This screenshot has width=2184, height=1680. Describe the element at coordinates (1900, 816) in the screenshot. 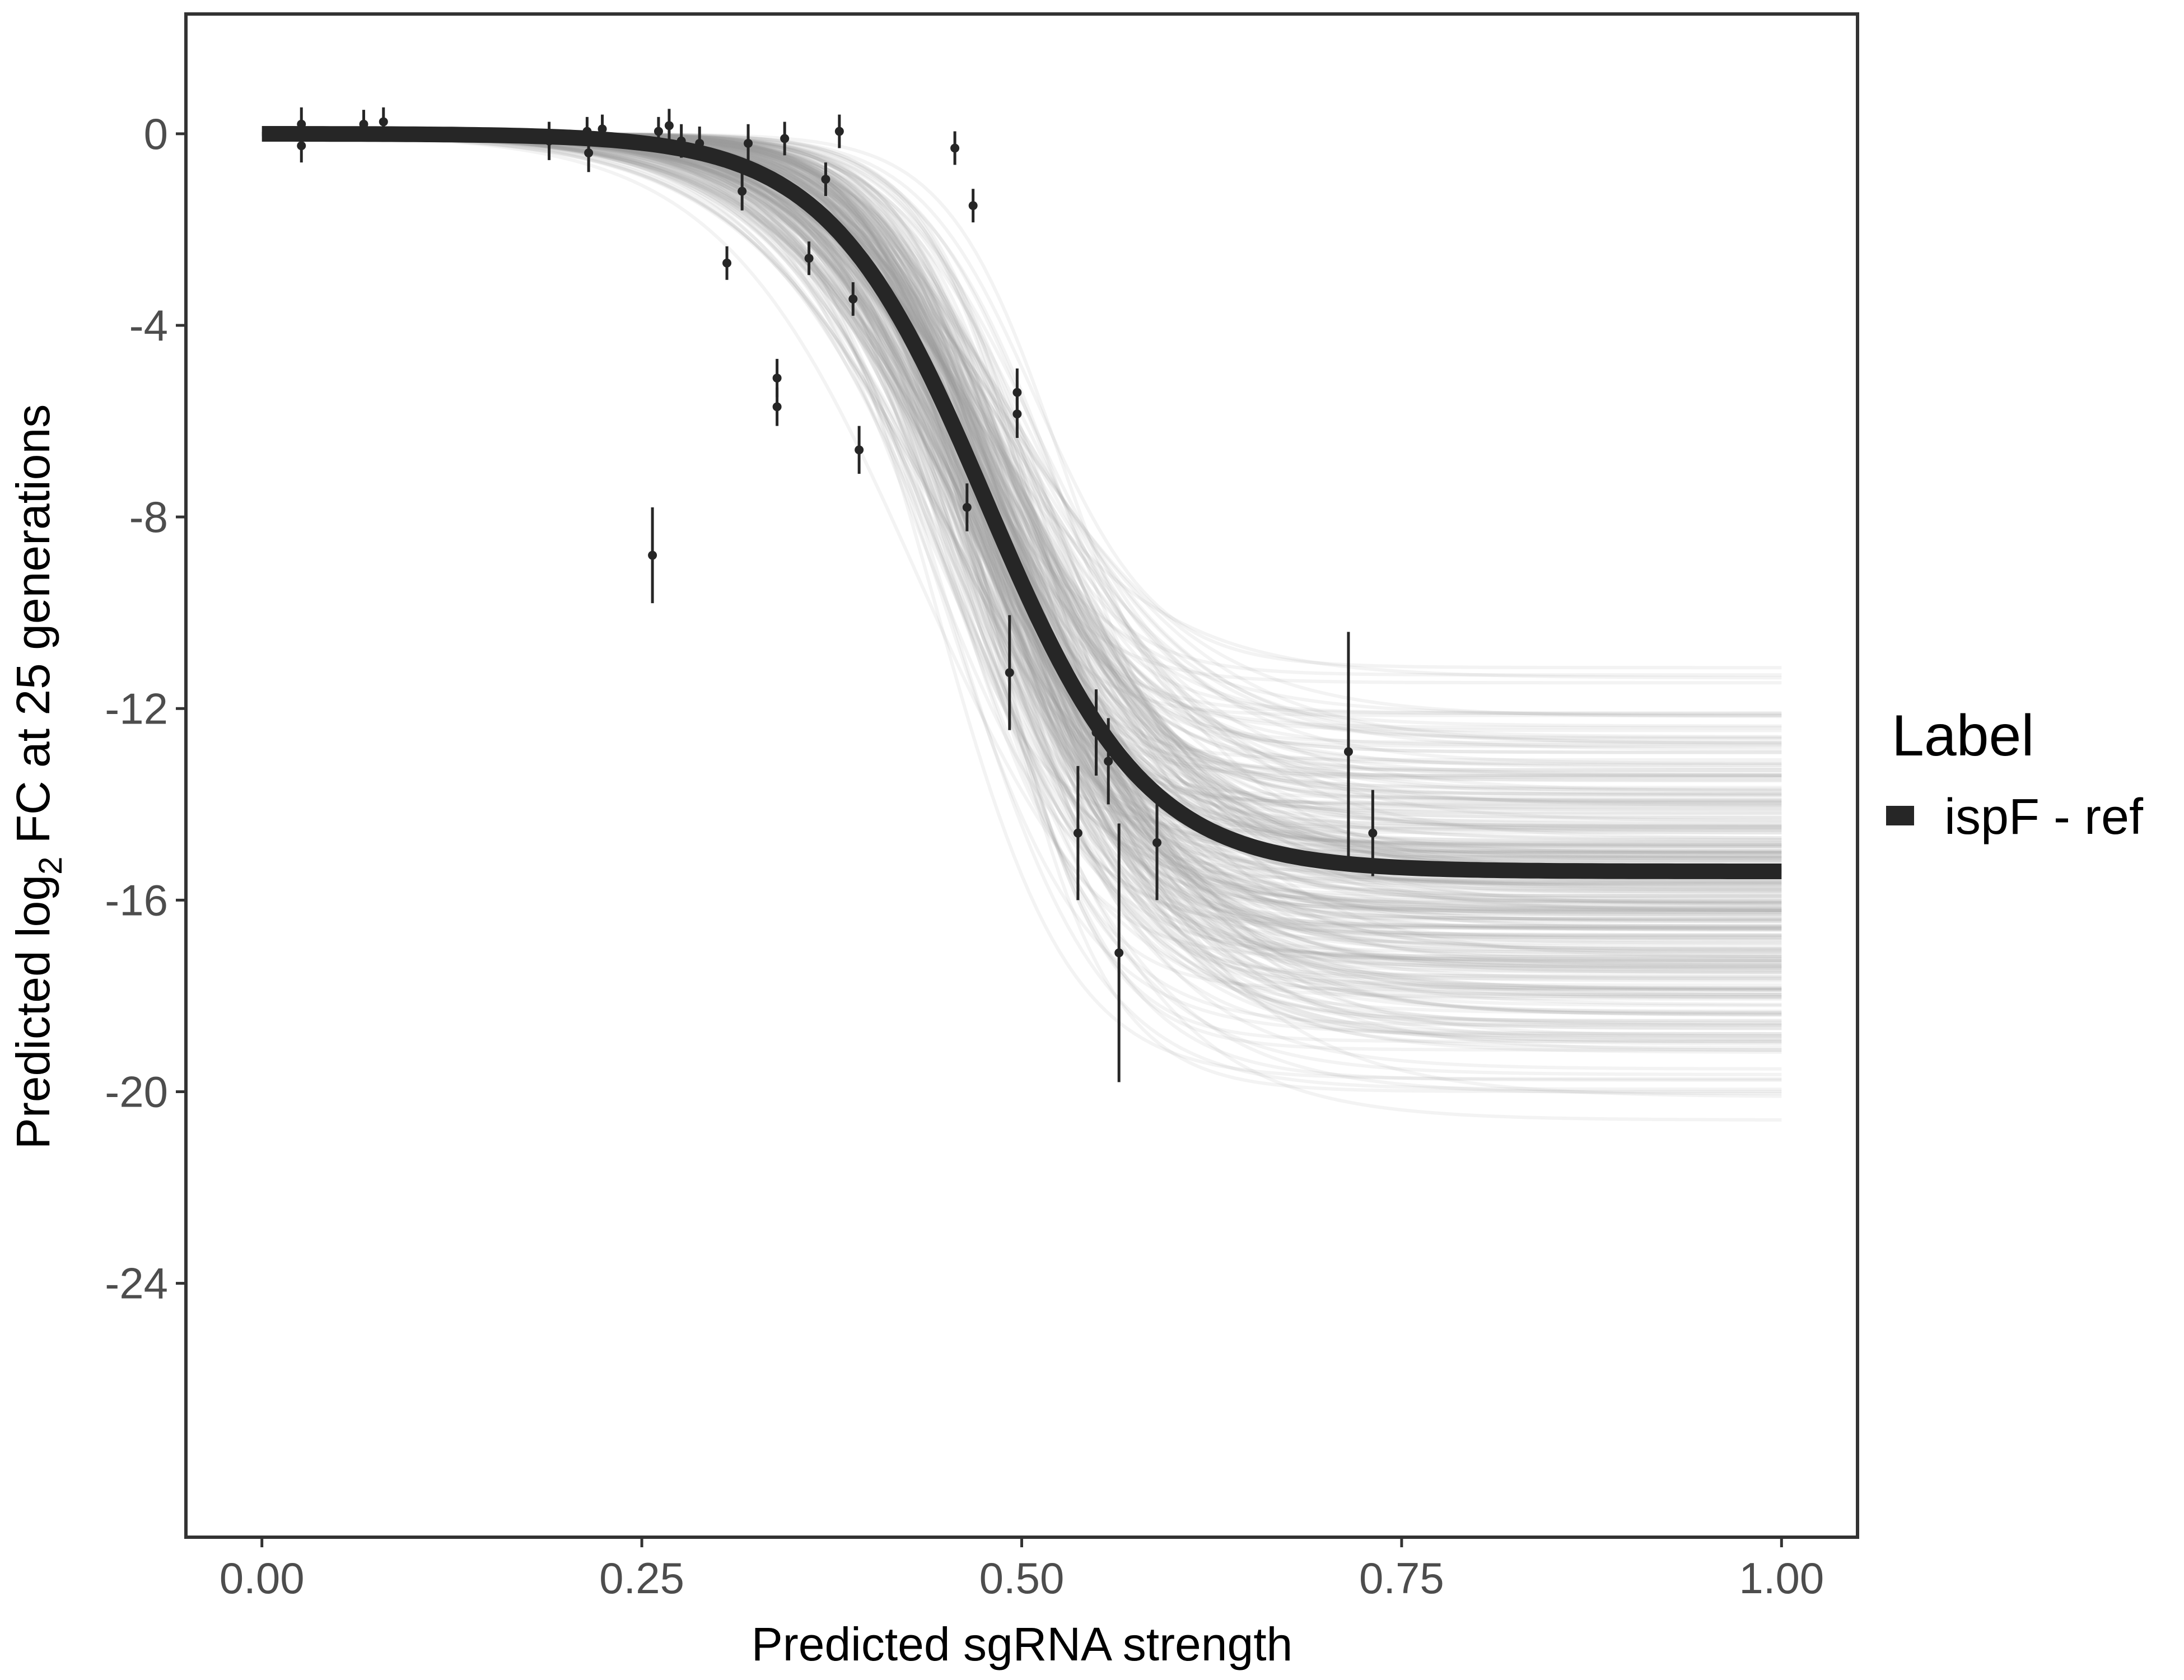

I see `legend-key-ispf-ref` at that location.